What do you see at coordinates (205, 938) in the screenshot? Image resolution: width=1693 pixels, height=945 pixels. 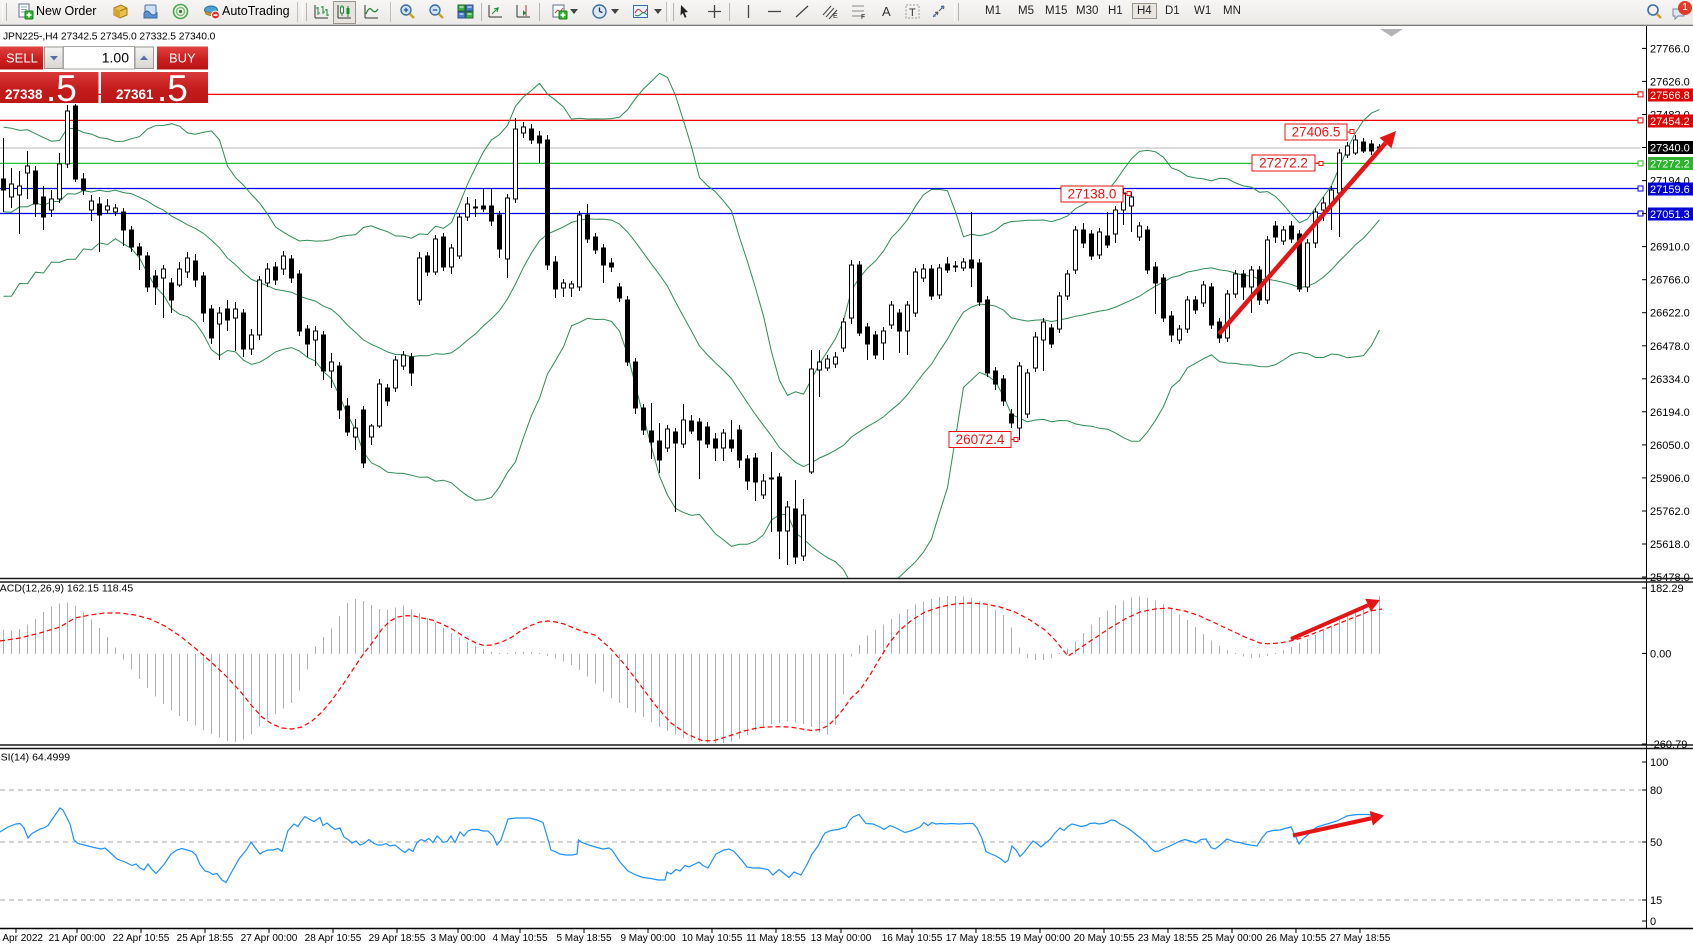 I see `svg-text: 25 Apr 18:55` at bounding box center [205, 938].